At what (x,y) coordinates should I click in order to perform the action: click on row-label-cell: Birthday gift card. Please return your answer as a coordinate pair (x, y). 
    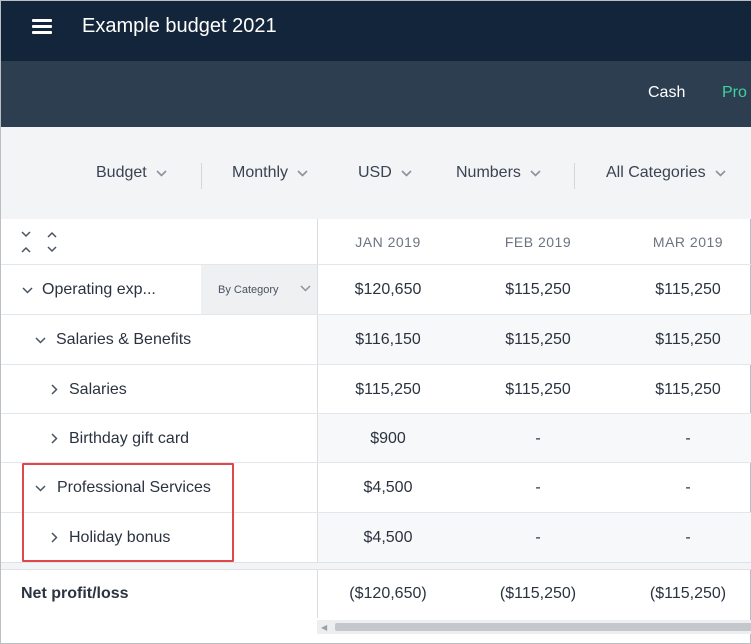
    Looking at the image, I should click on (159, 438).